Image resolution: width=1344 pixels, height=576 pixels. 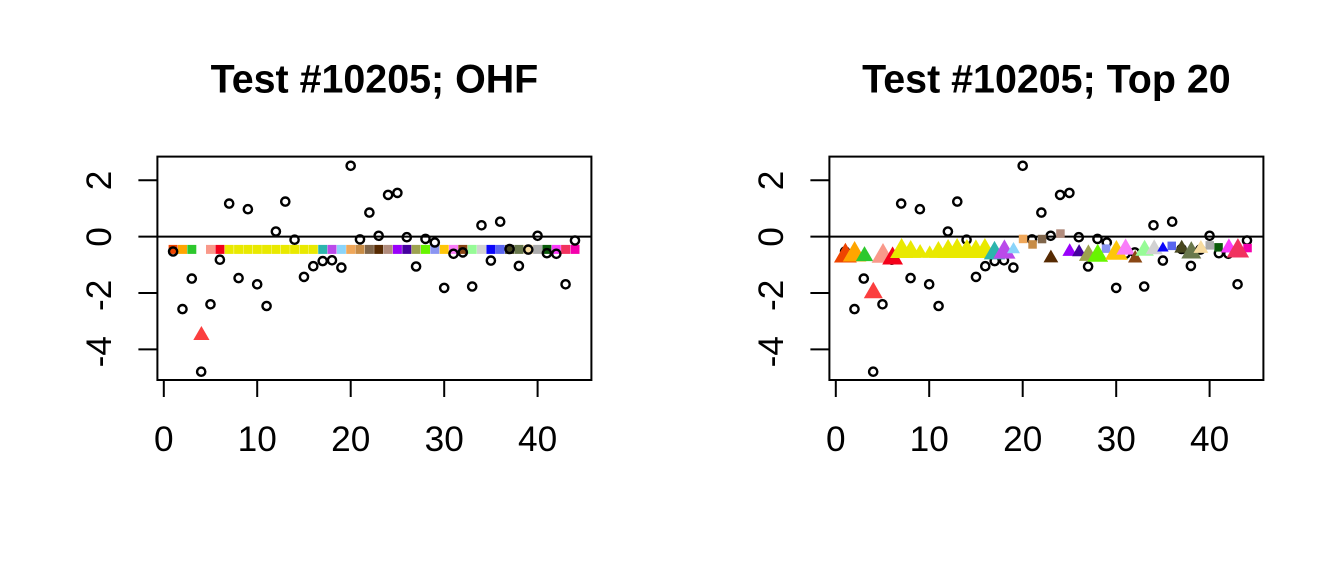 I want to click on svg-text: Test #10205; Top 20, so click(x=1046, y=80).